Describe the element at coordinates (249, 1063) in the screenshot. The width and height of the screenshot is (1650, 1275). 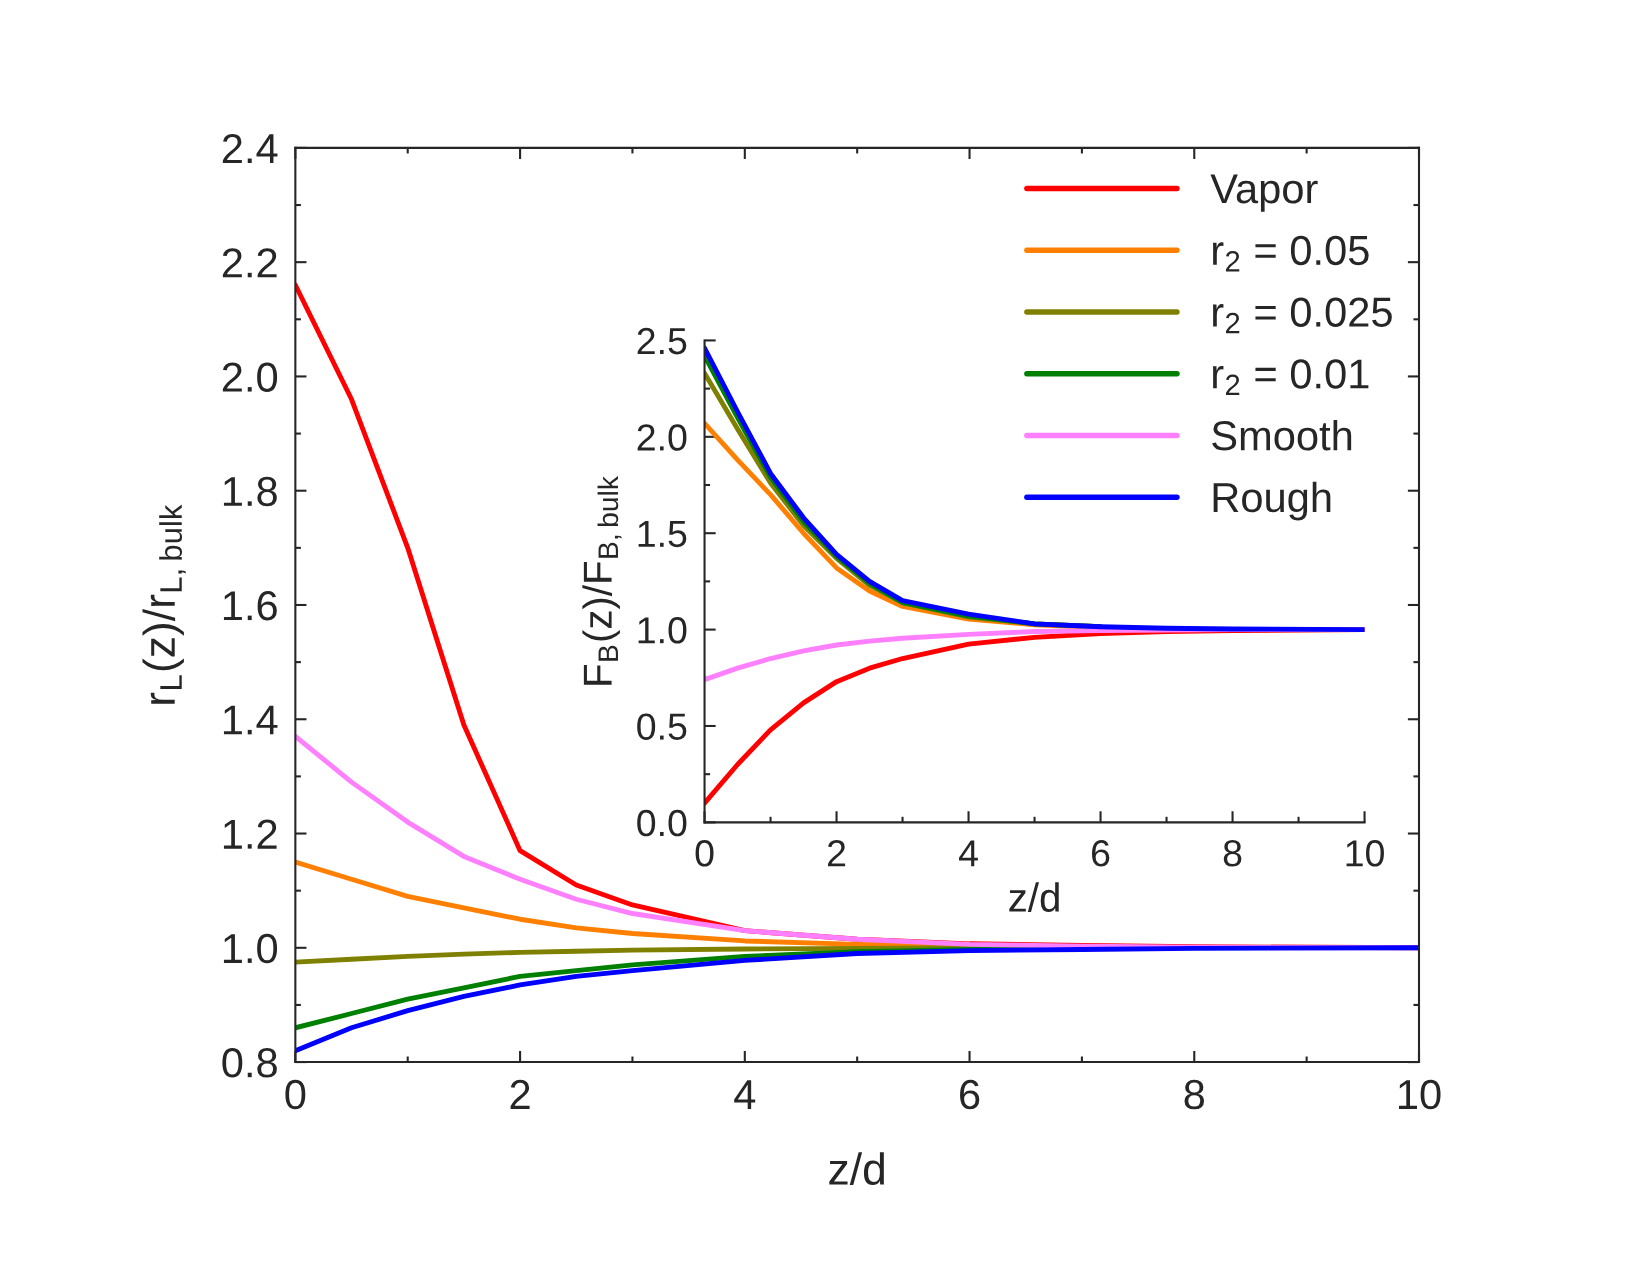
I see `y-tick-label: 0.8` at that location.